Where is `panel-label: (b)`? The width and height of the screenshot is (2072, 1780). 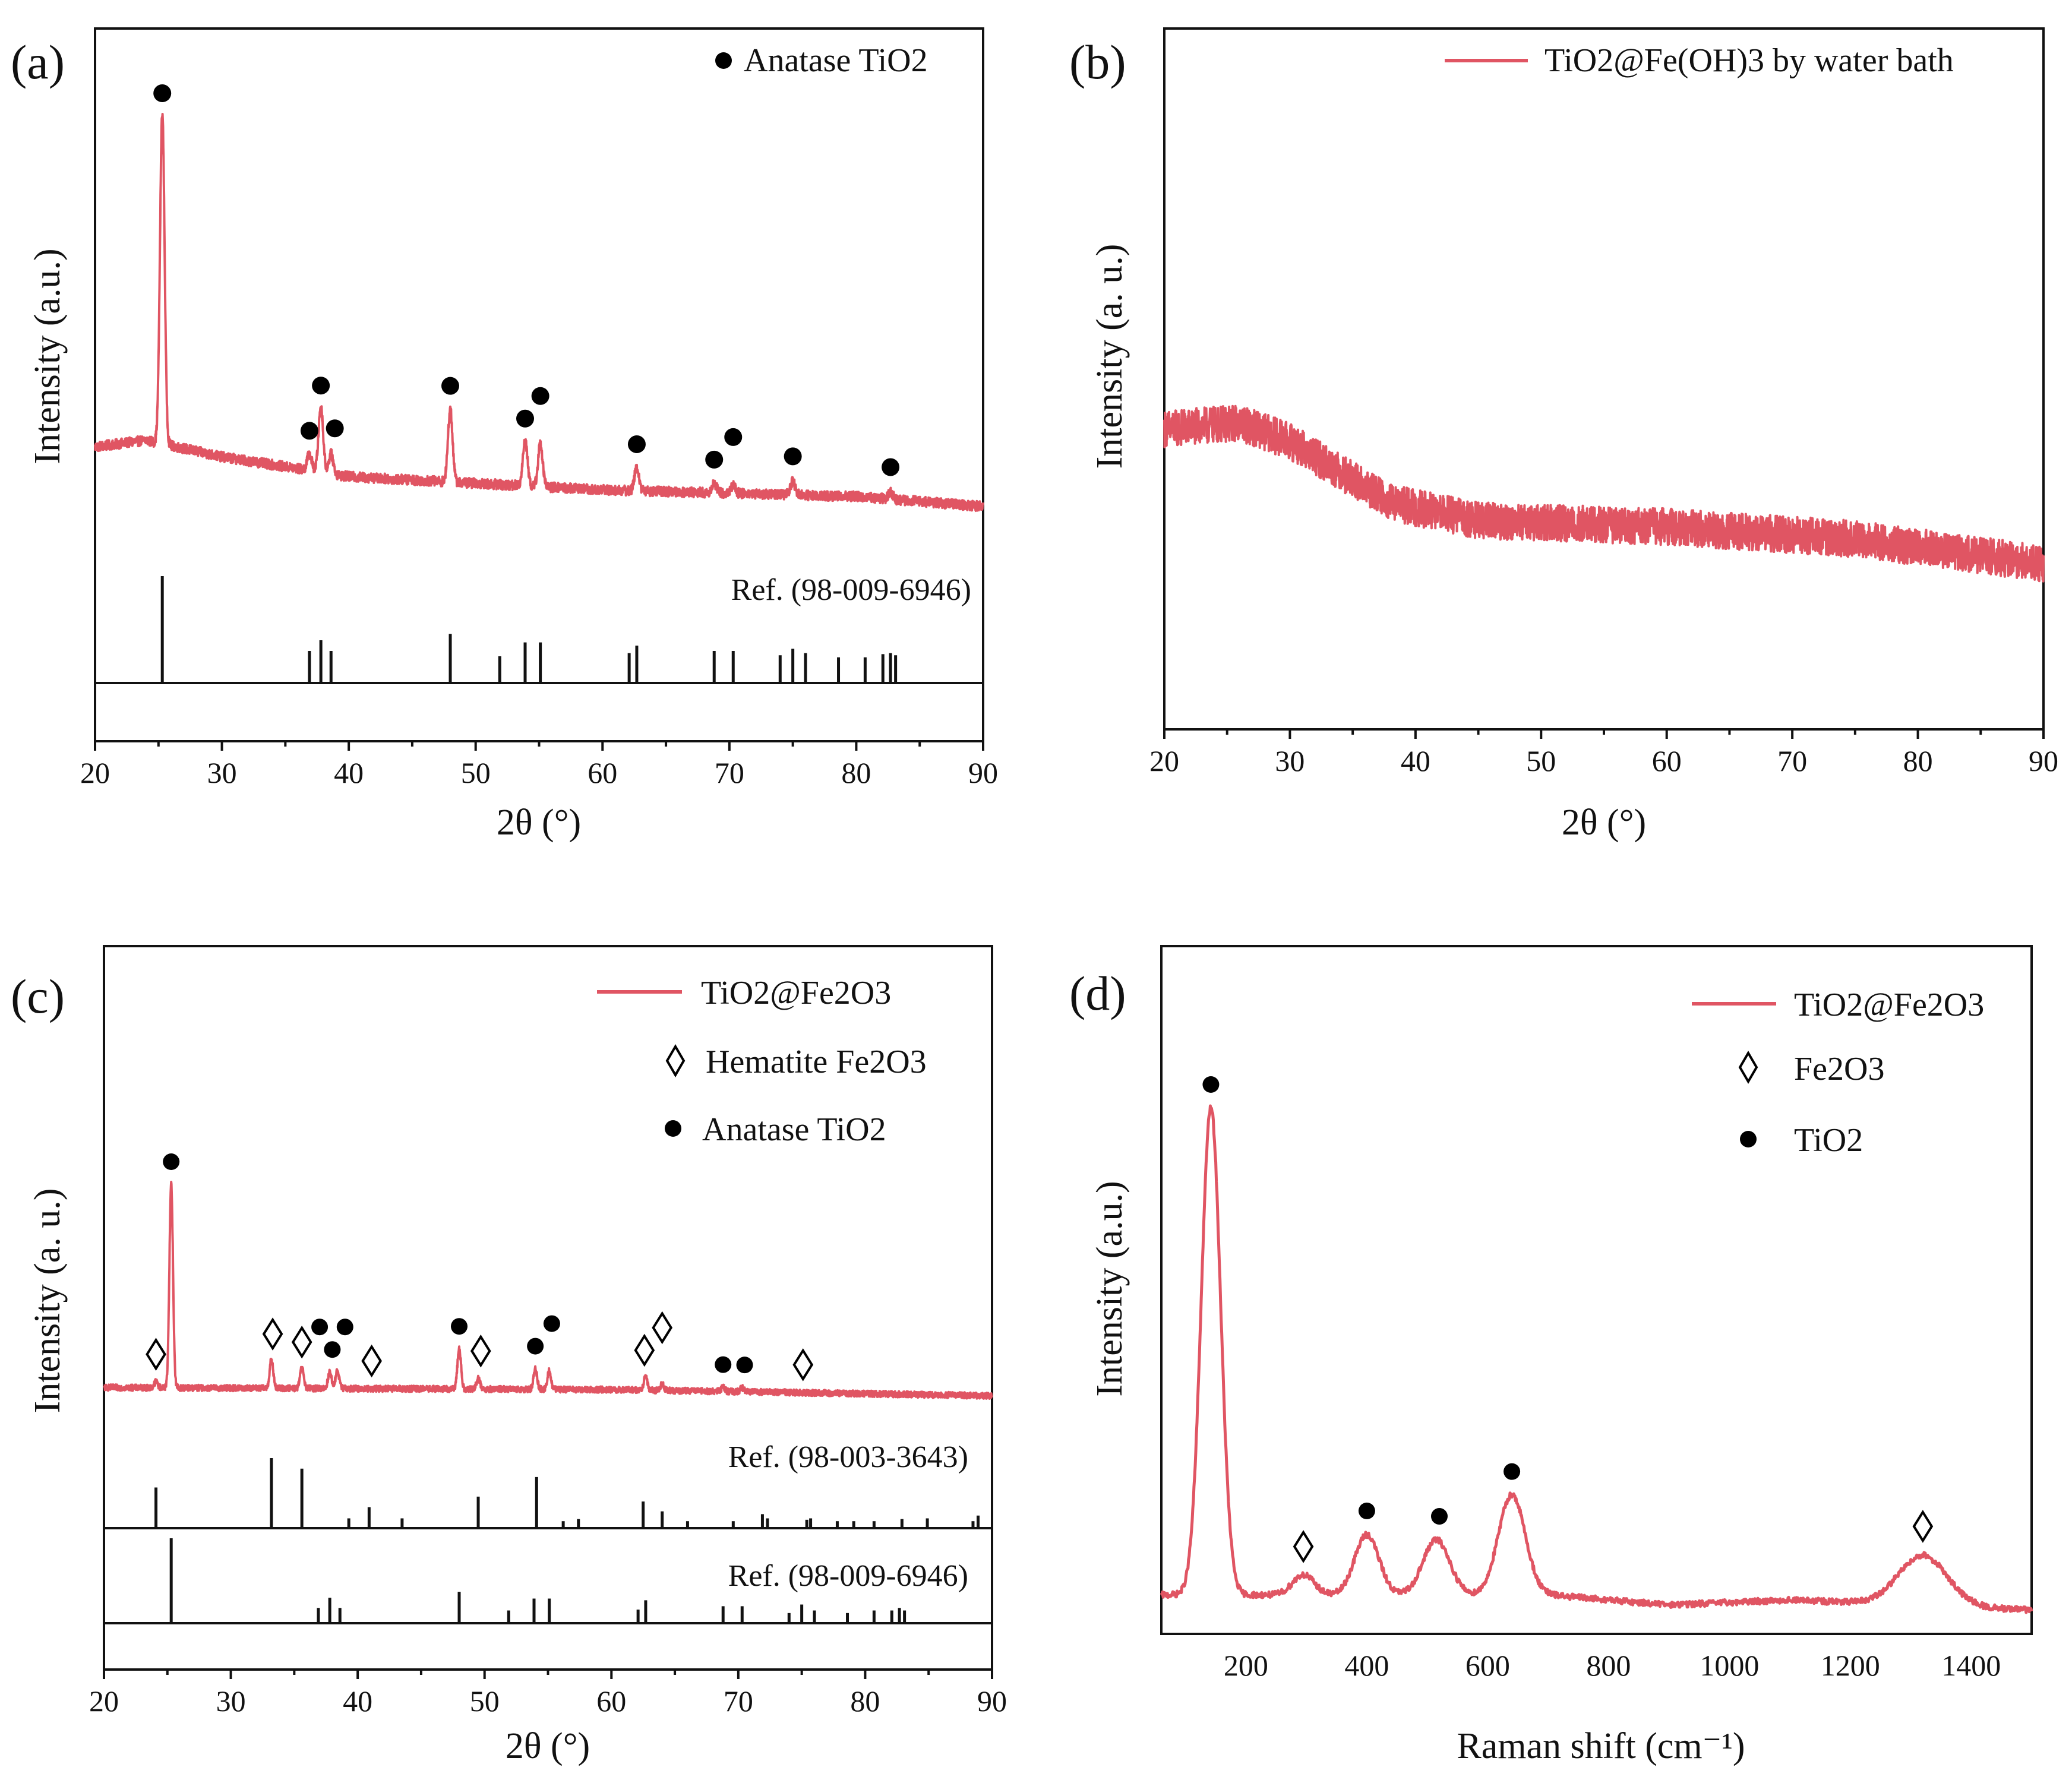 panel-label: (b) is located at coordinates (1097, 62).